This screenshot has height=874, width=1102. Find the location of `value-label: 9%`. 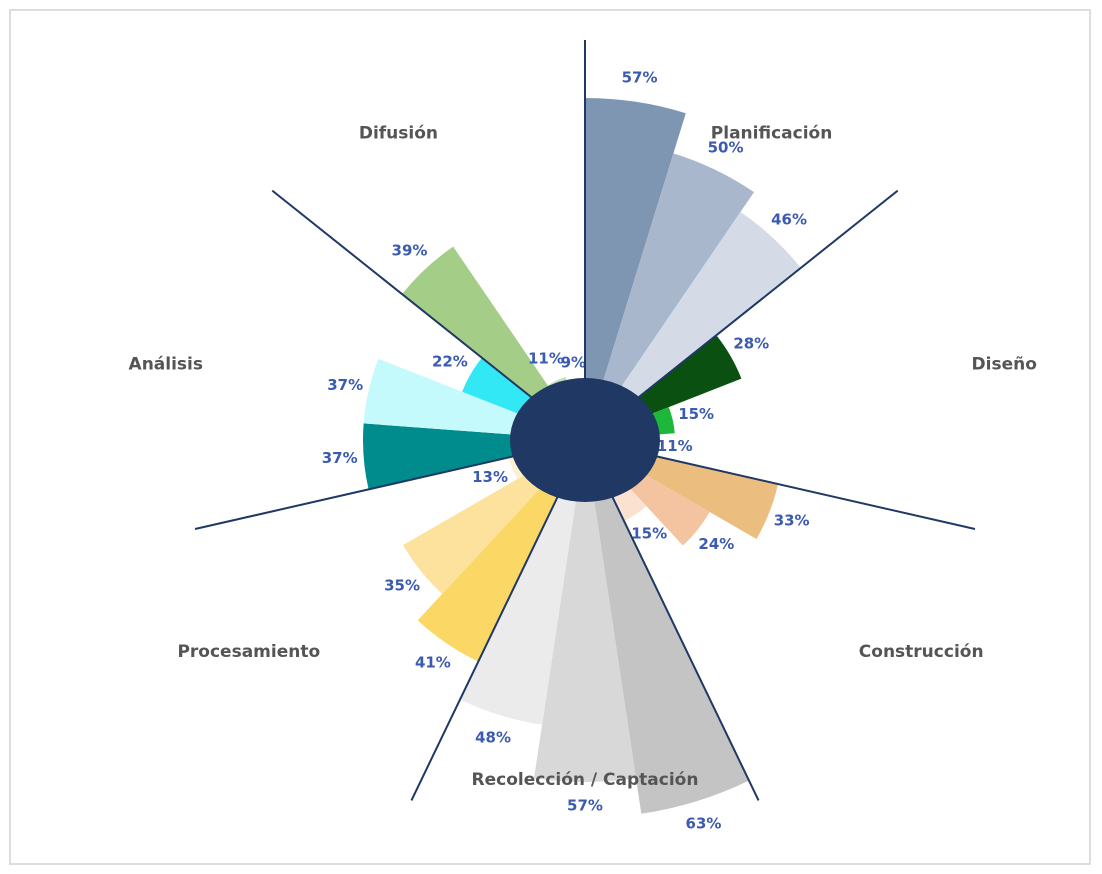

value-label: 9% is located at coordinates (573, 362).